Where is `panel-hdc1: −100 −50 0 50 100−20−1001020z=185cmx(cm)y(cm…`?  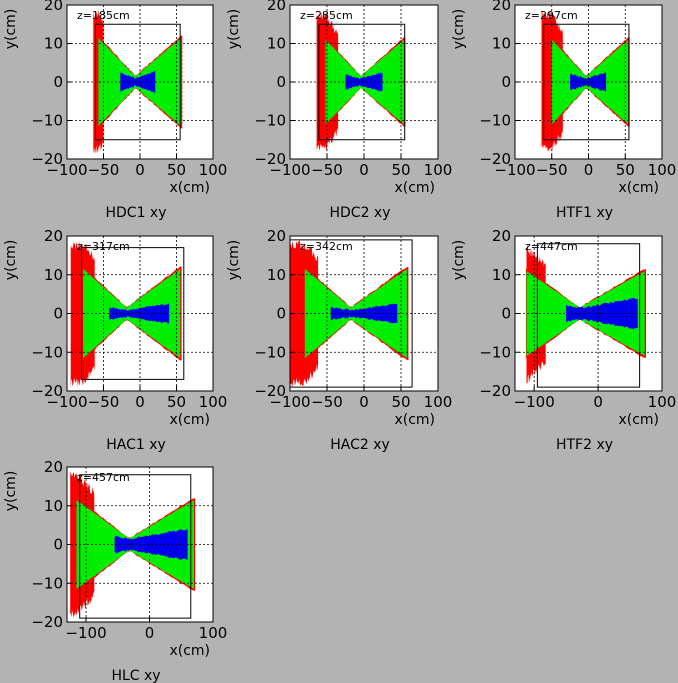
panel-hdc1: −100 −50 0 50 100−20−1001020z=185cmx(cm)y(cm… is located at coordinates (115, 110).